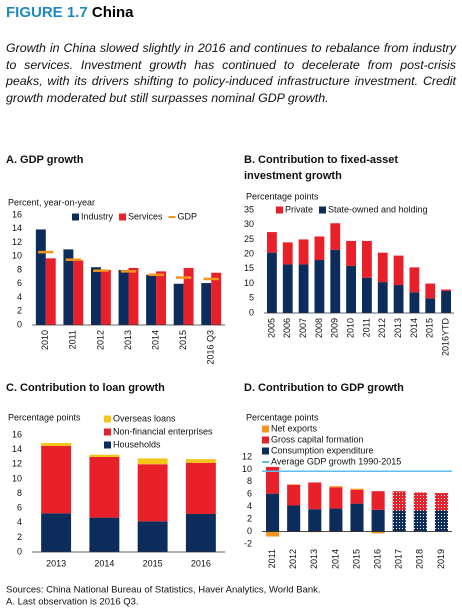  Describe the element at coordinates (112, 12) in the screenshot. I see `figure-title: China` at that location.